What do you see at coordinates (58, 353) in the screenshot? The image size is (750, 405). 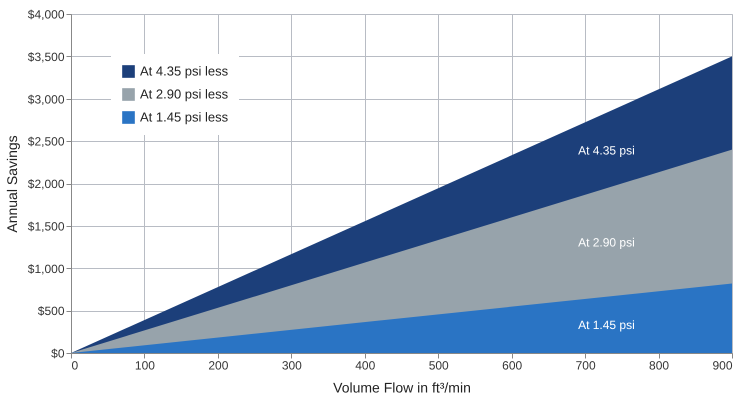 I see `y-tick-label: $0` at bounding box center [58, 353].